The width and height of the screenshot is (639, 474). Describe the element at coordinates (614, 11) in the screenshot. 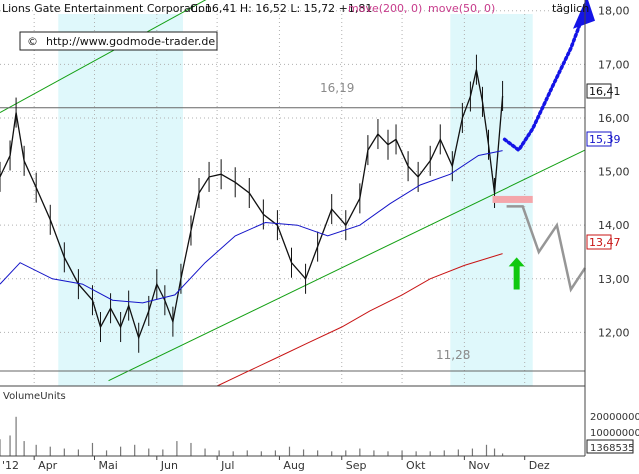

I see `y-tick-label: 18,00` at that location.